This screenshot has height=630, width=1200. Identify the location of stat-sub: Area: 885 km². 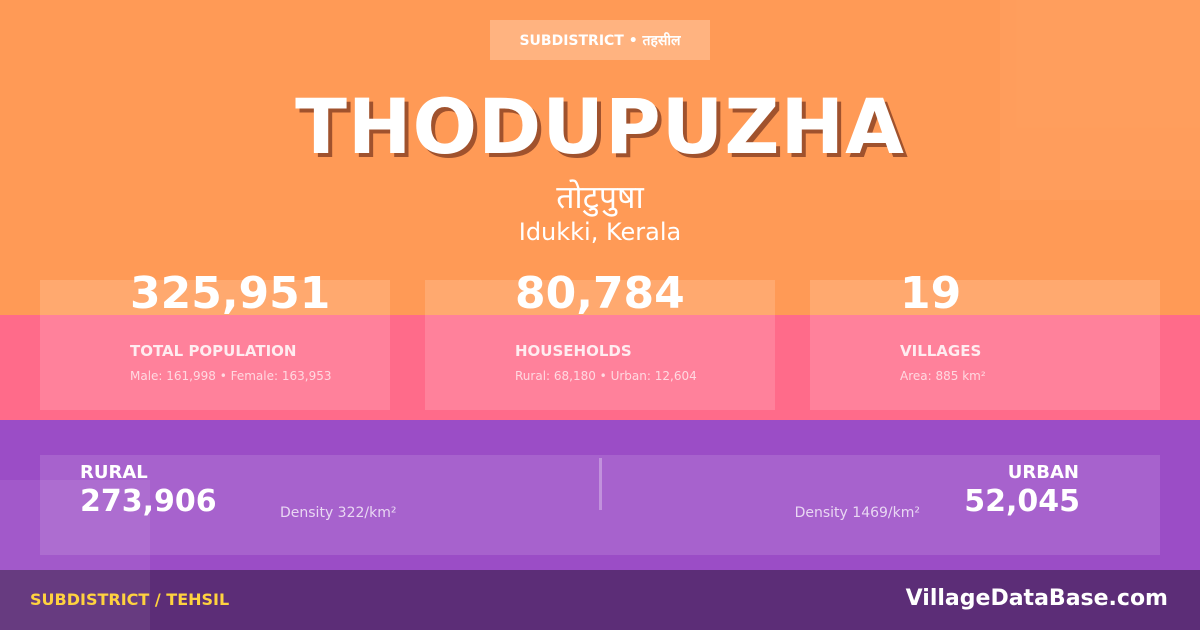
(943, 376).